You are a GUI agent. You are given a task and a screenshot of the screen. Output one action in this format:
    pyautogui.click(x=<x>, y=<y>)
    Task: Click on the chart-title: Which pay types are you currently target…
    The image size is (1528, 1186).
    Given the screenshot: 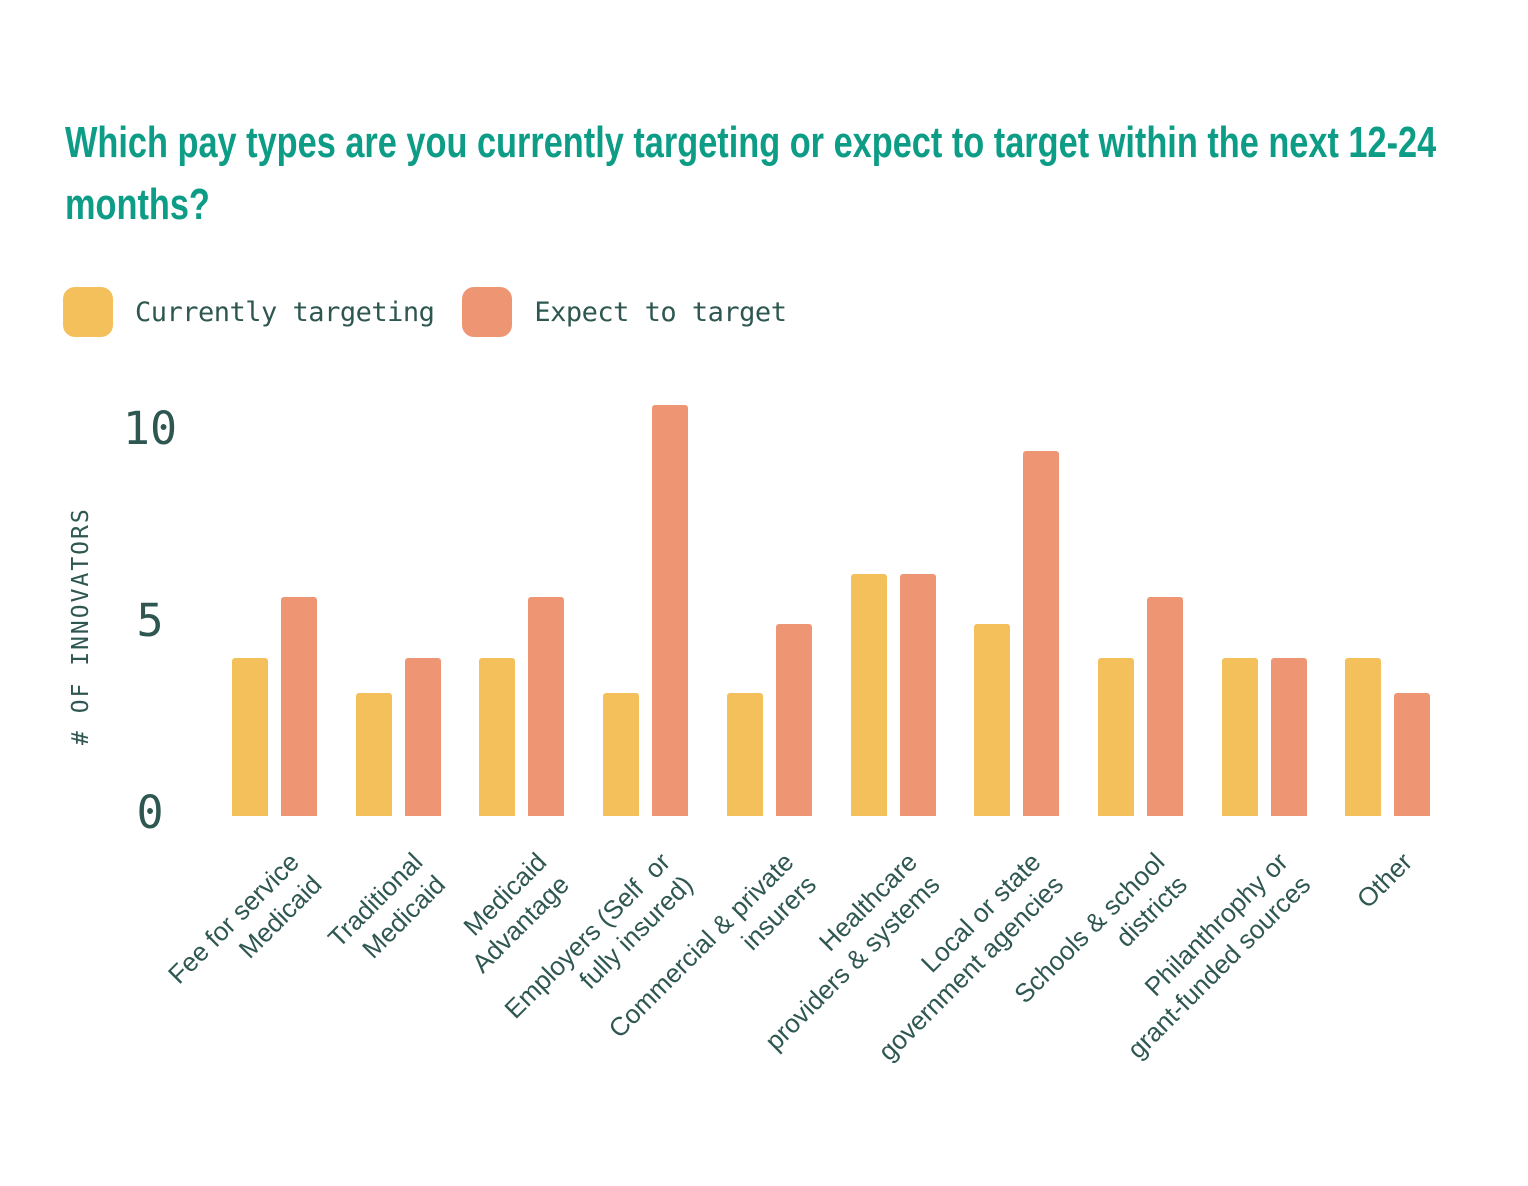 What is the action you would take?
    pyautogui.click(x=751, y=174)
    